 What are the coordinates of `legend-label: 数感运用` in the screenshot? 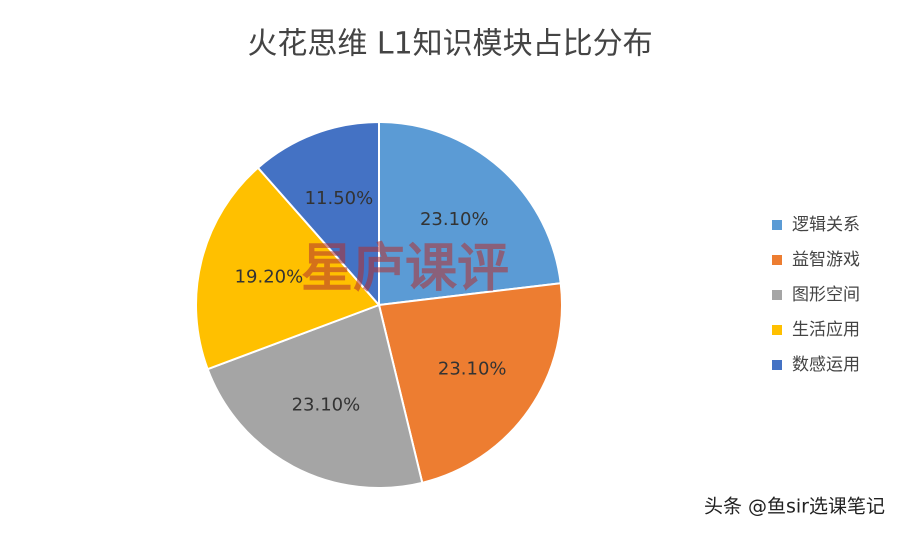 It's located at (826, 365).